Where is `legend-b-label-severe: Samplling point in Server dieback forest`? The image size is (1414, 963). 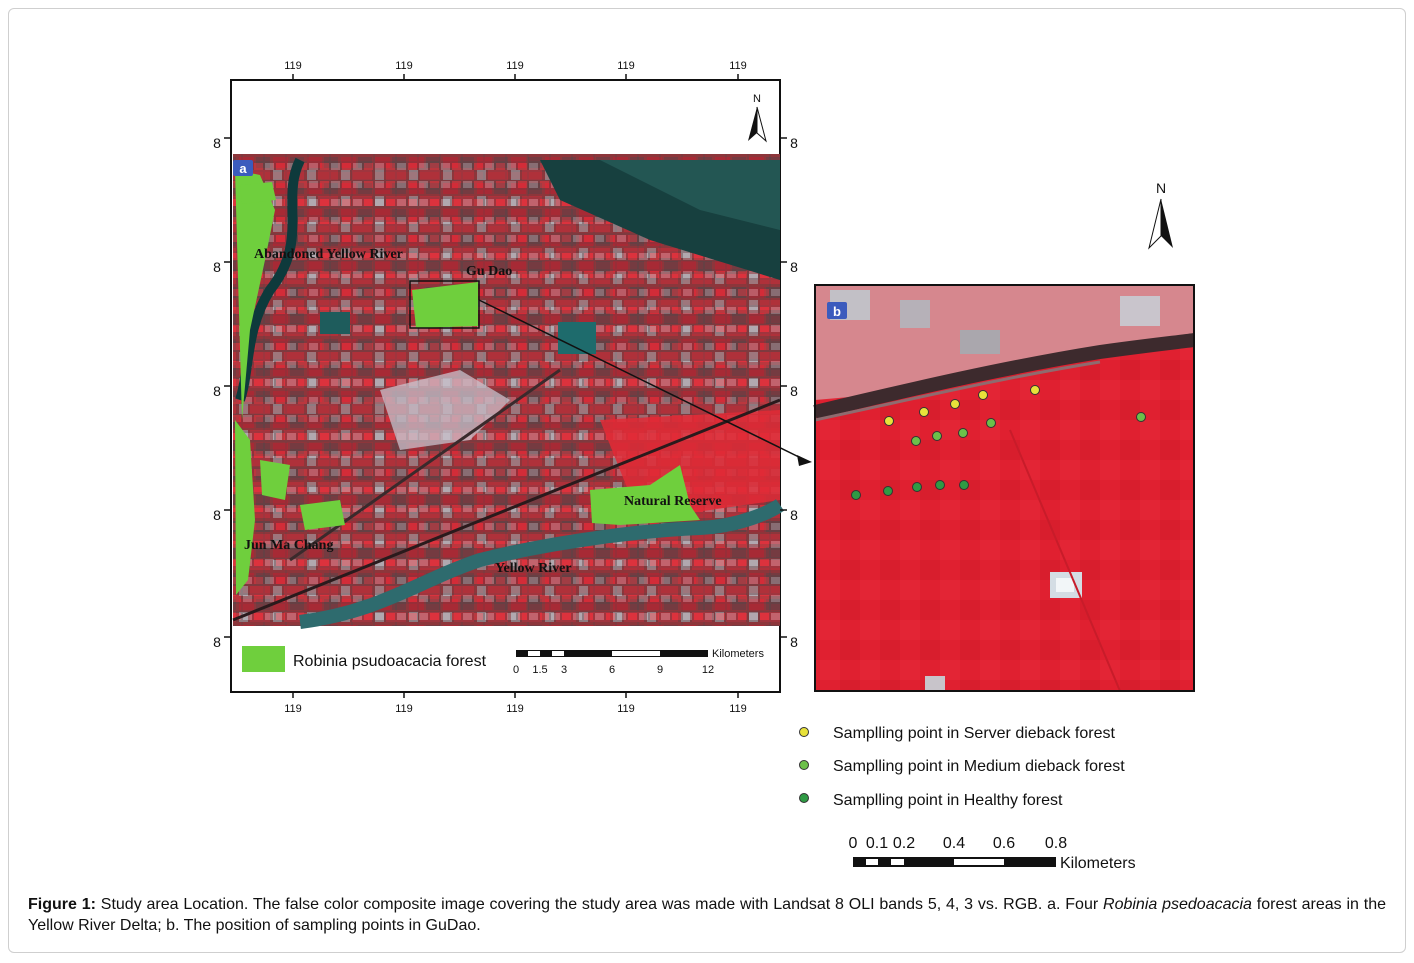 legend-b-label-severe: Samplling point in Server dieback forest is located at coordinates (974, 733).